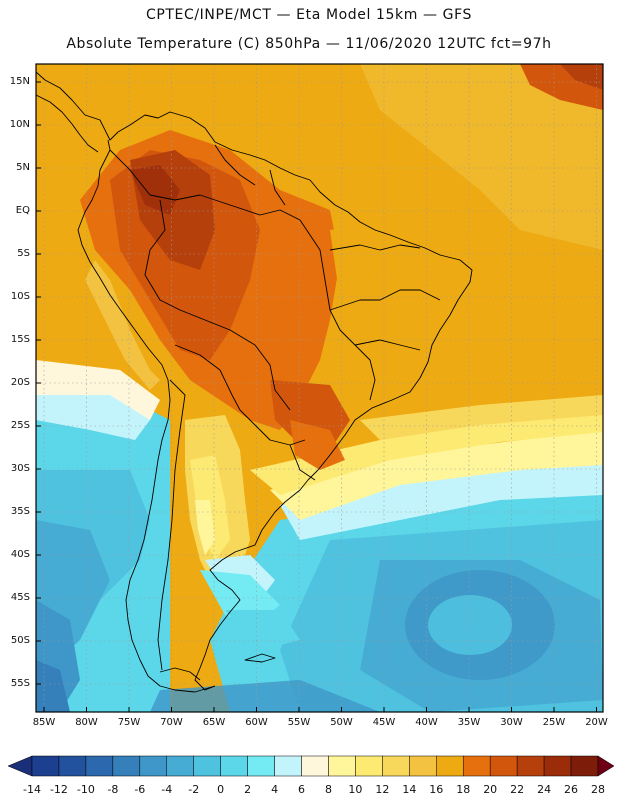 This screenshot has width=618, height=800. I want to click on colorbar-label: -2, so click(194, 789).